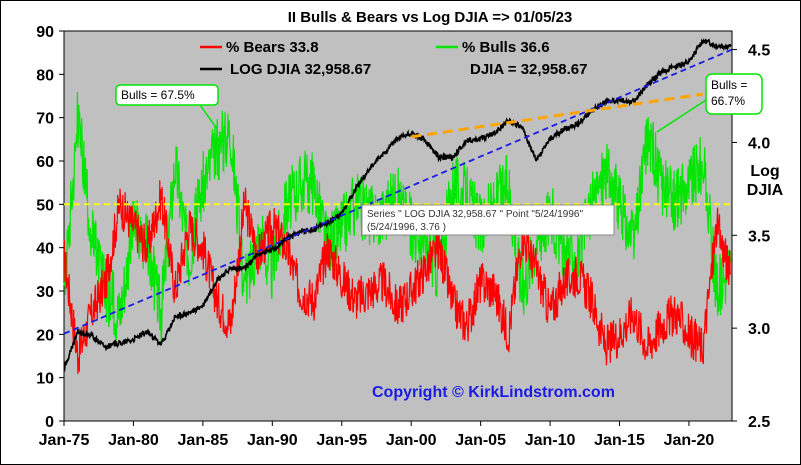  I want to click on tooltip-line2: (5/24/1996, 3.76 ), so click(406, 227).